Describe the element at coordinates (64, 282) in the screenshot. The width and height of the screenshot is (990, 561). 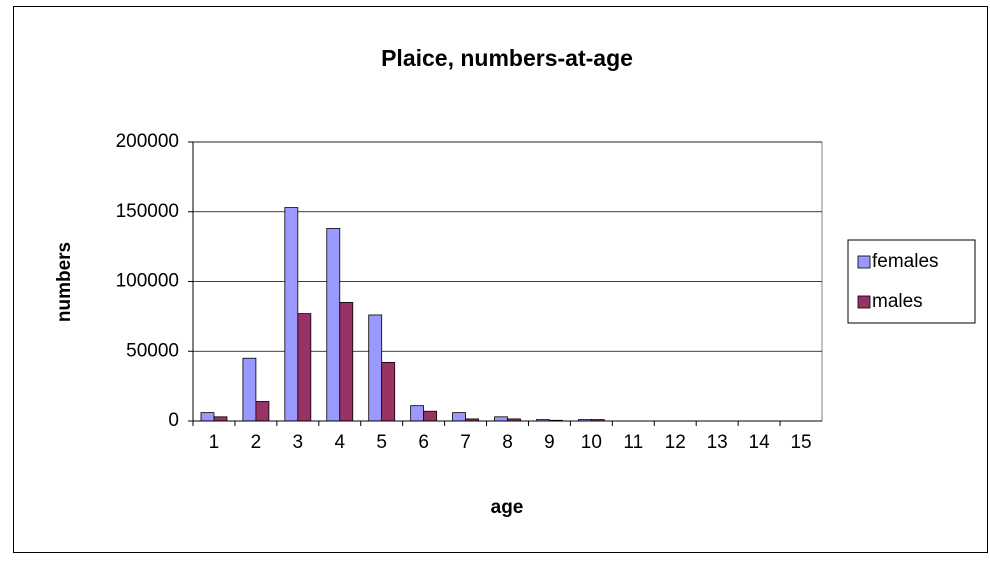
I see `y-axis-label: numbers` at that location.